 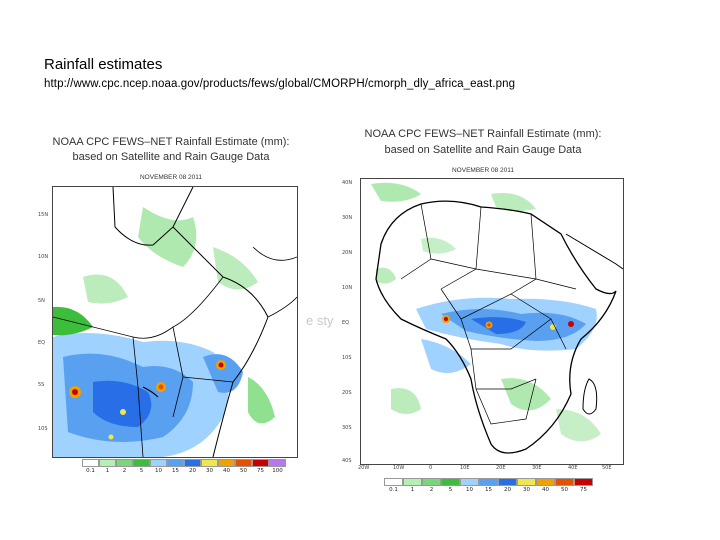 I want to click on rainfall-legend: 0.1 1 2 5 10 15 20 30 40 50 75 100, so click(x=184, y=466).